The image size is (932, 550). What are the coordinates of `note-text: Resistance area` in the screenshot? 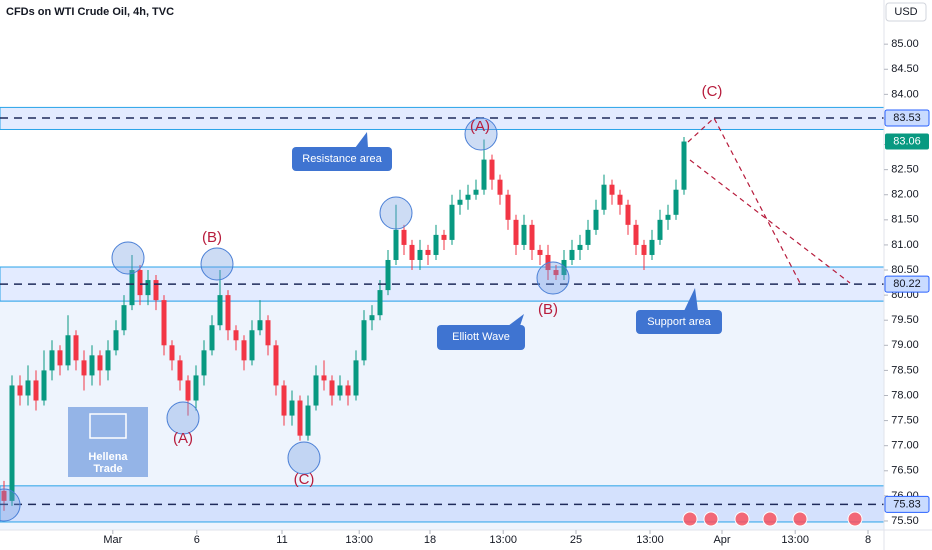 It's located at (342, 159).